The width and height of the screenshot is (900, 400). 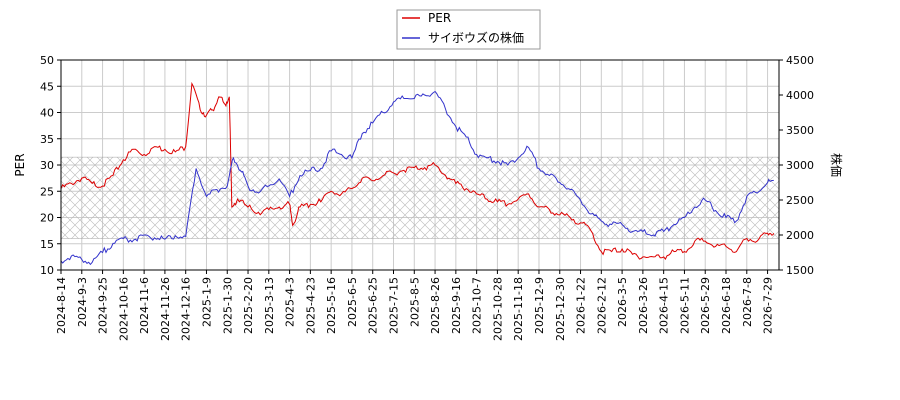 I want to click on left-tick-label-0: 10, so click(x=47, y=270).